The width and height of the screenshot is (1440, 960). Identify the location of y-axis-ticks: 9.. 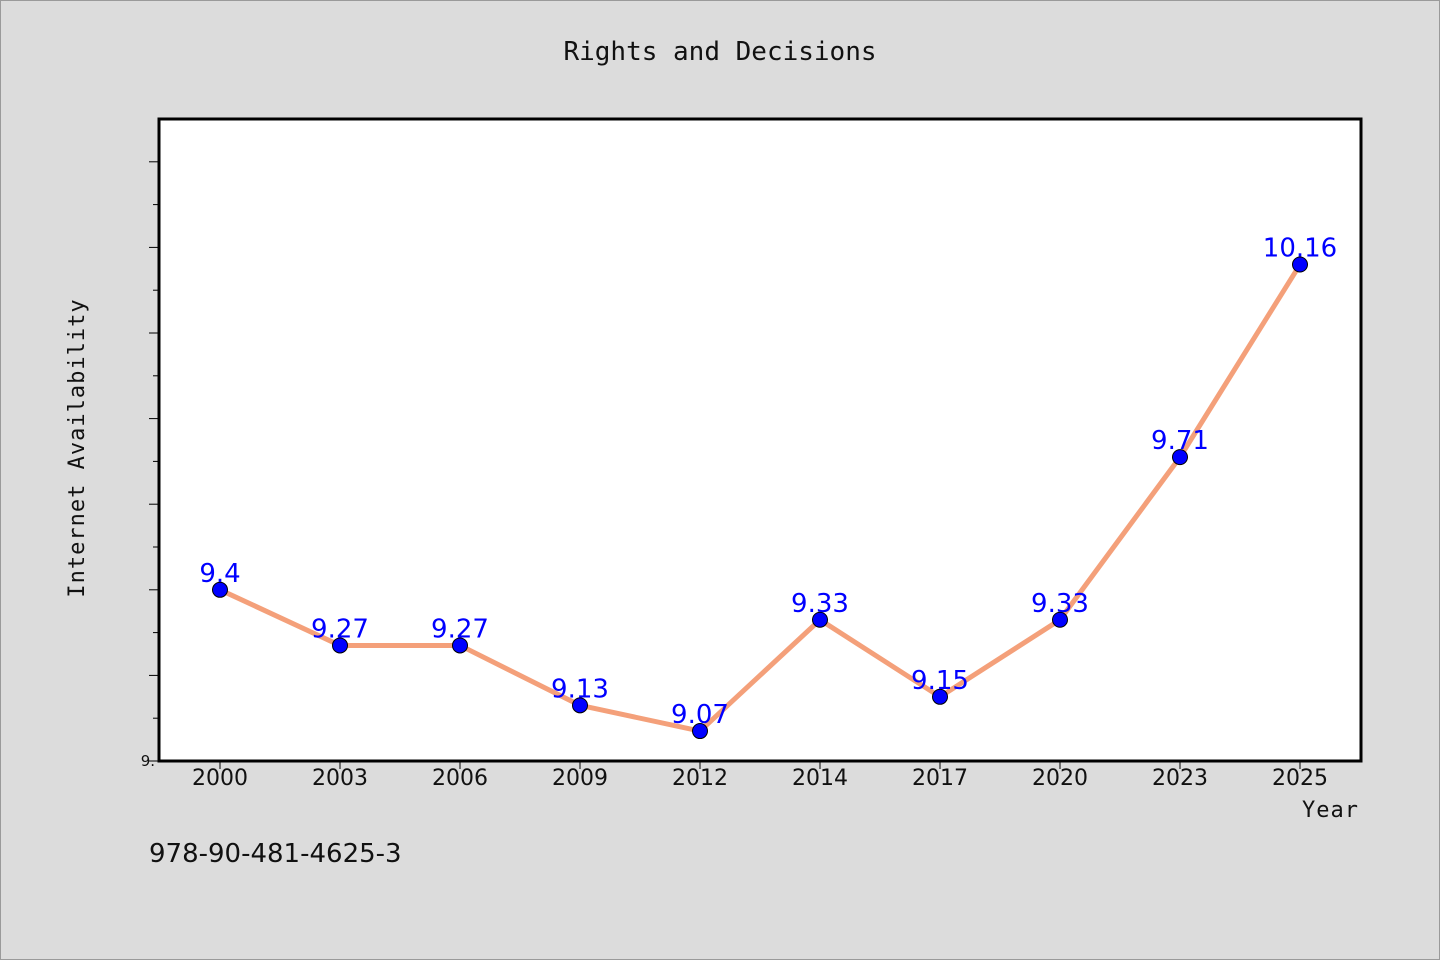
(150, 465).